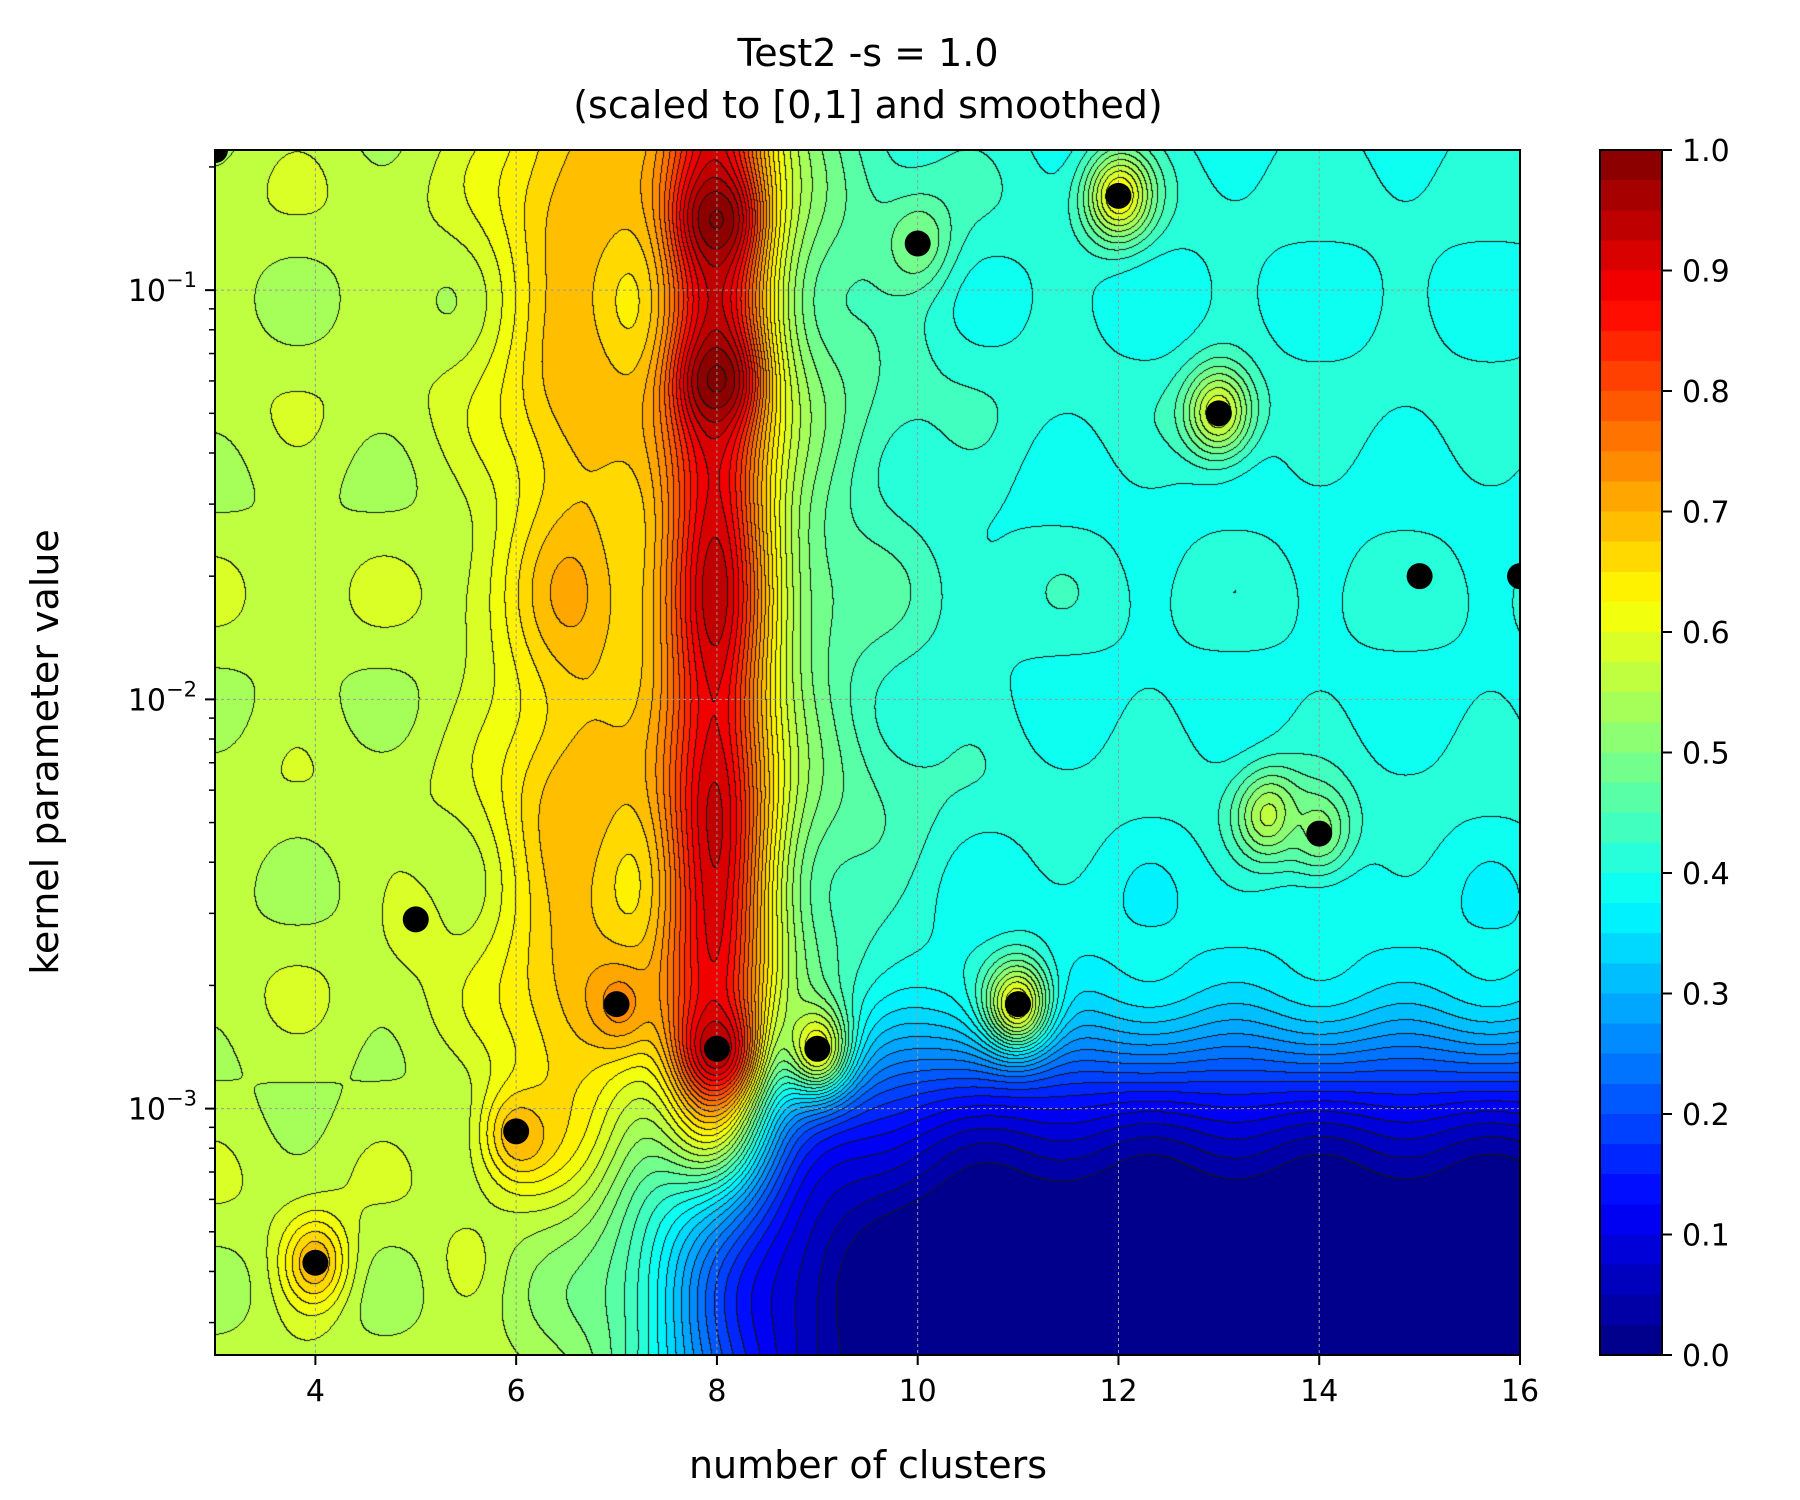  What do you see at coordinates (1520, 1391) in the screenshot?
I see `x-tick-label: 16` at bounding box center [1520, 1391].